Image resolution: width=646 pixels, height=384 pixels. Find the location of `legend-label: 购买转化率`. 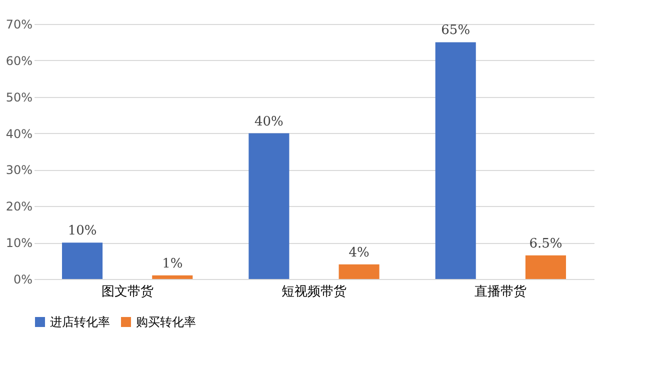

legend-label: 购买转化率 is located at coordinates (166, 322).